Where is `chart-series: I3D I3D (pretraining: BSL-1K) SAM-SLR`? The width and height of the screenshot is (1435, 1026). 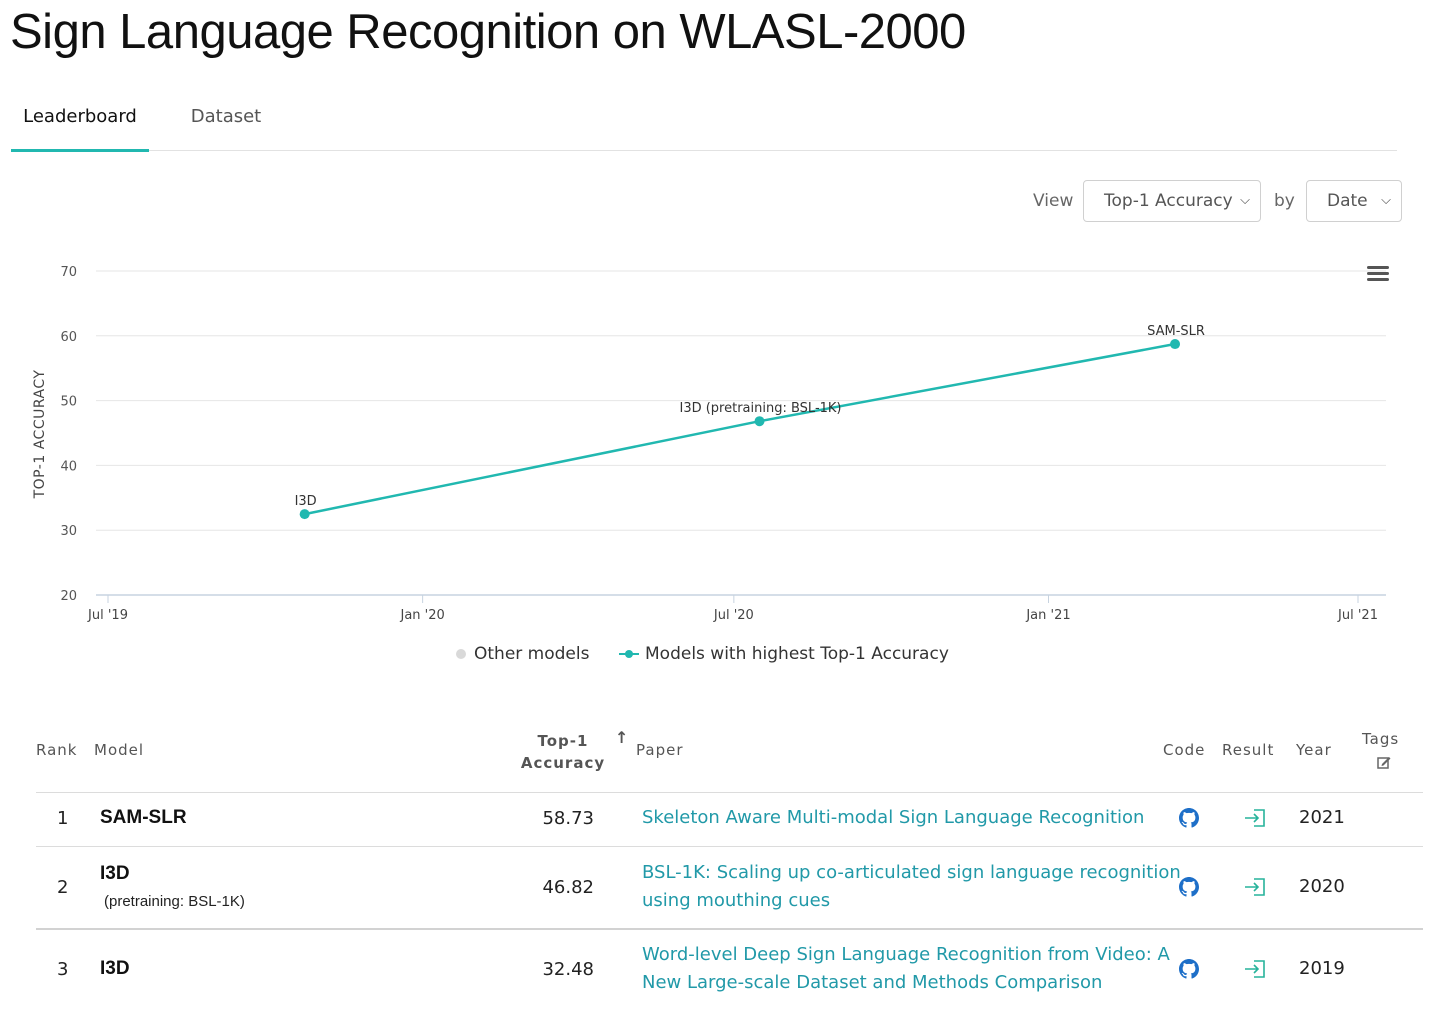
chart-series: I3D I3D (pretraining: BSL-1K) SAM-SLR is located at coordinates (750, 422).